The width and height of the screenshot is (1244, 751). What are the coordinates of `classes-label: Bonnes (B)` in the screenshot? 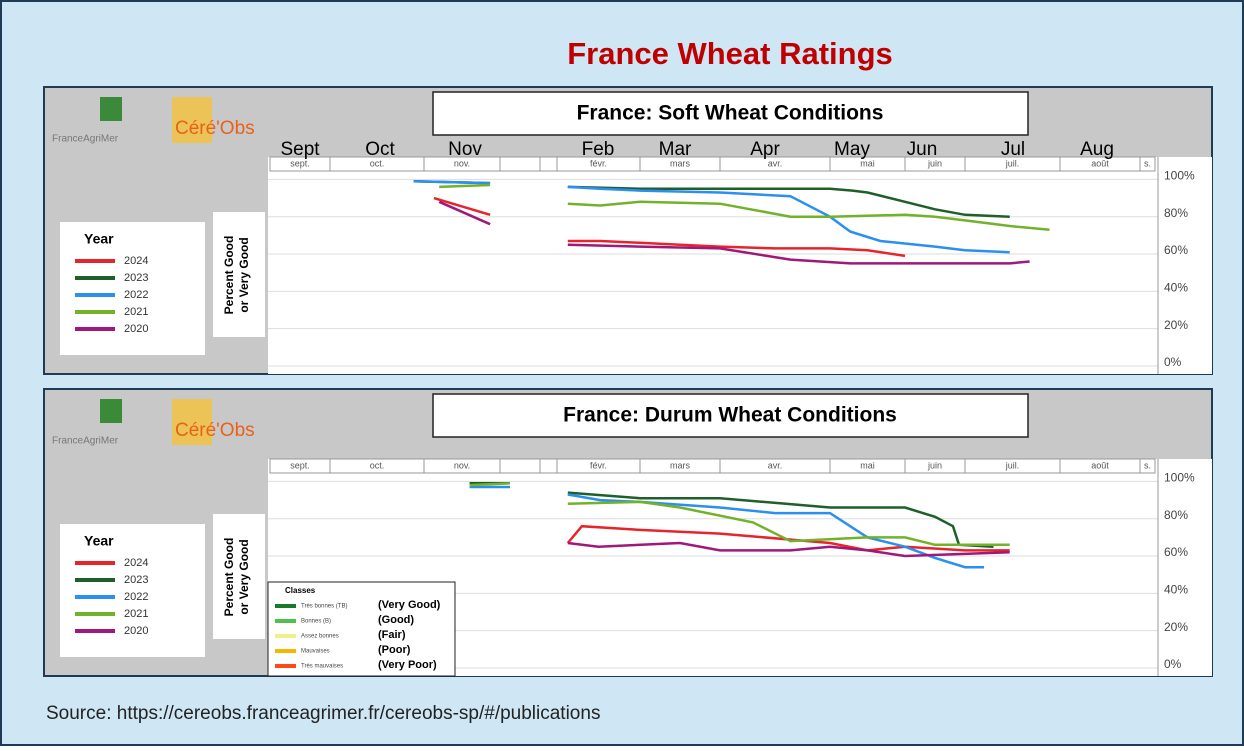 It's located at (316, 622).